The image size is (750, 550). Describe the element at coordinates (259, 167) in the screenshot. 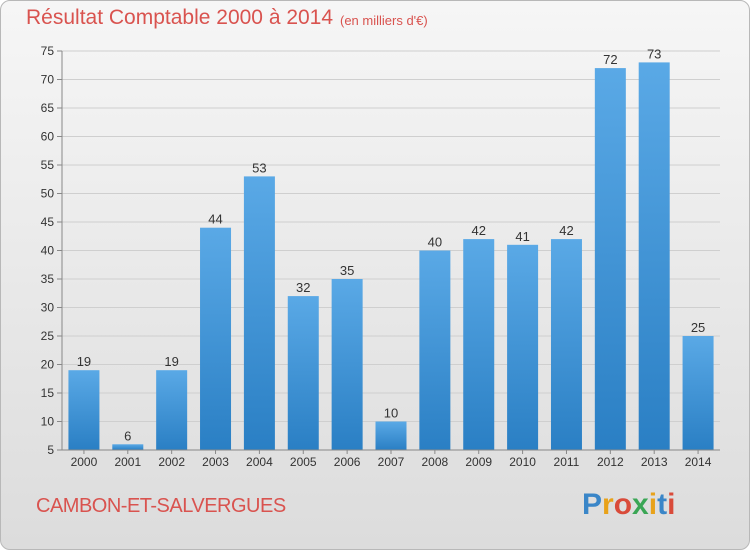

I see `data-label: 53` at that location.